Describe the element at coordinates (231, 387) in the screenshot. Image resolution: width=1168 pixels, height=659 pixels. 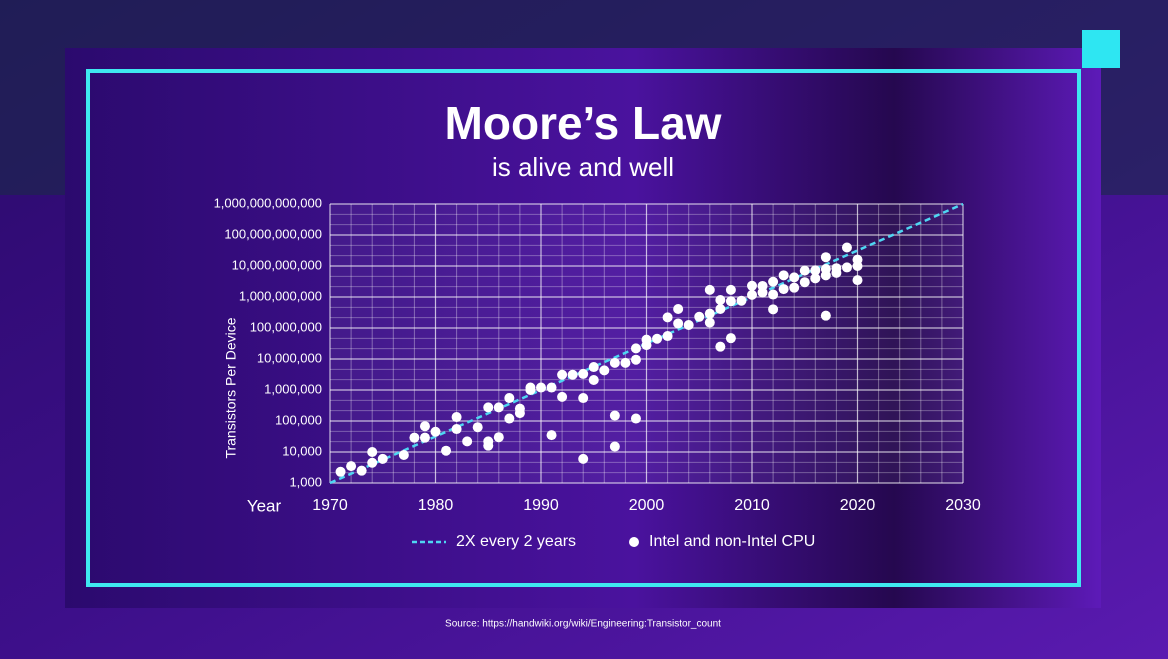
I see `y-axis-label: Transistors Per Device` at that location.